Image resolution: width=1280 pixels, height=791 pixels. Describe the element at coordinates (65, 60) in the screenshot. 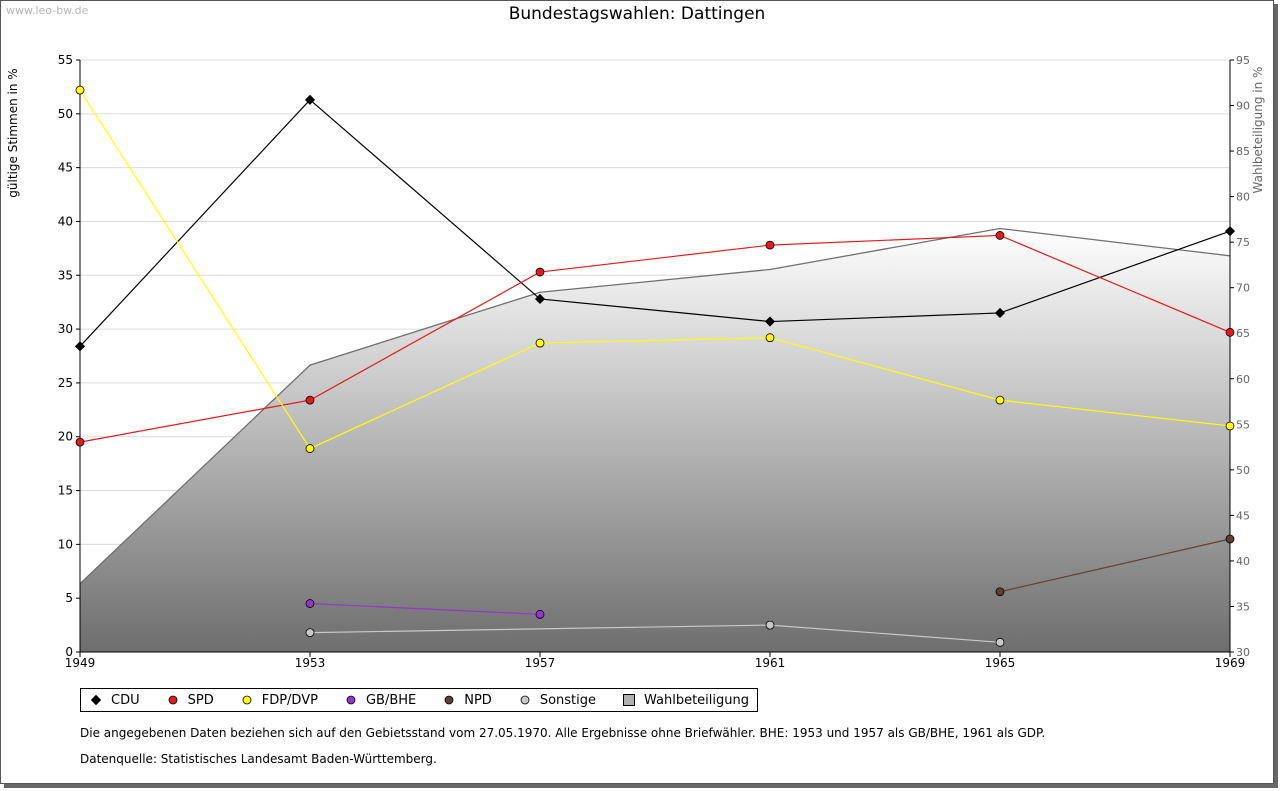

I see `y-tick-label-55: 55` at that location.